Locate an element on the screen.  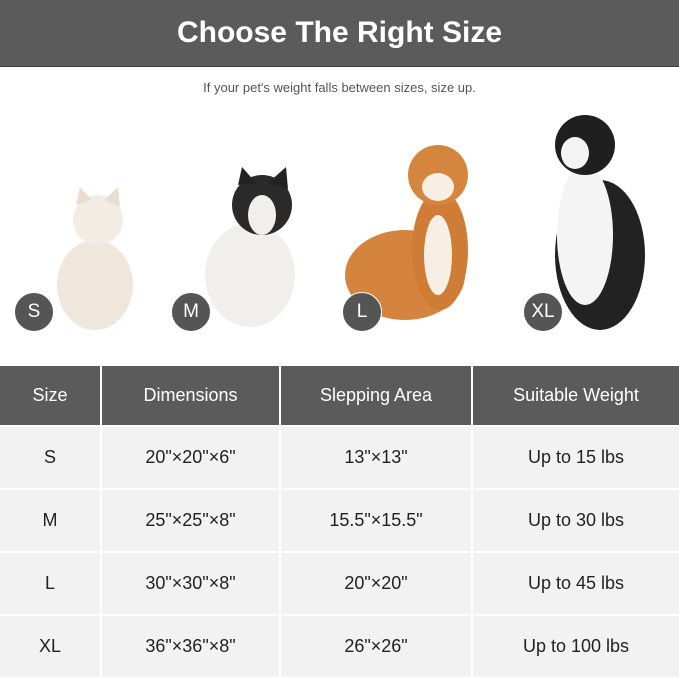
header-size: Size is located at coordinates (51, 396).